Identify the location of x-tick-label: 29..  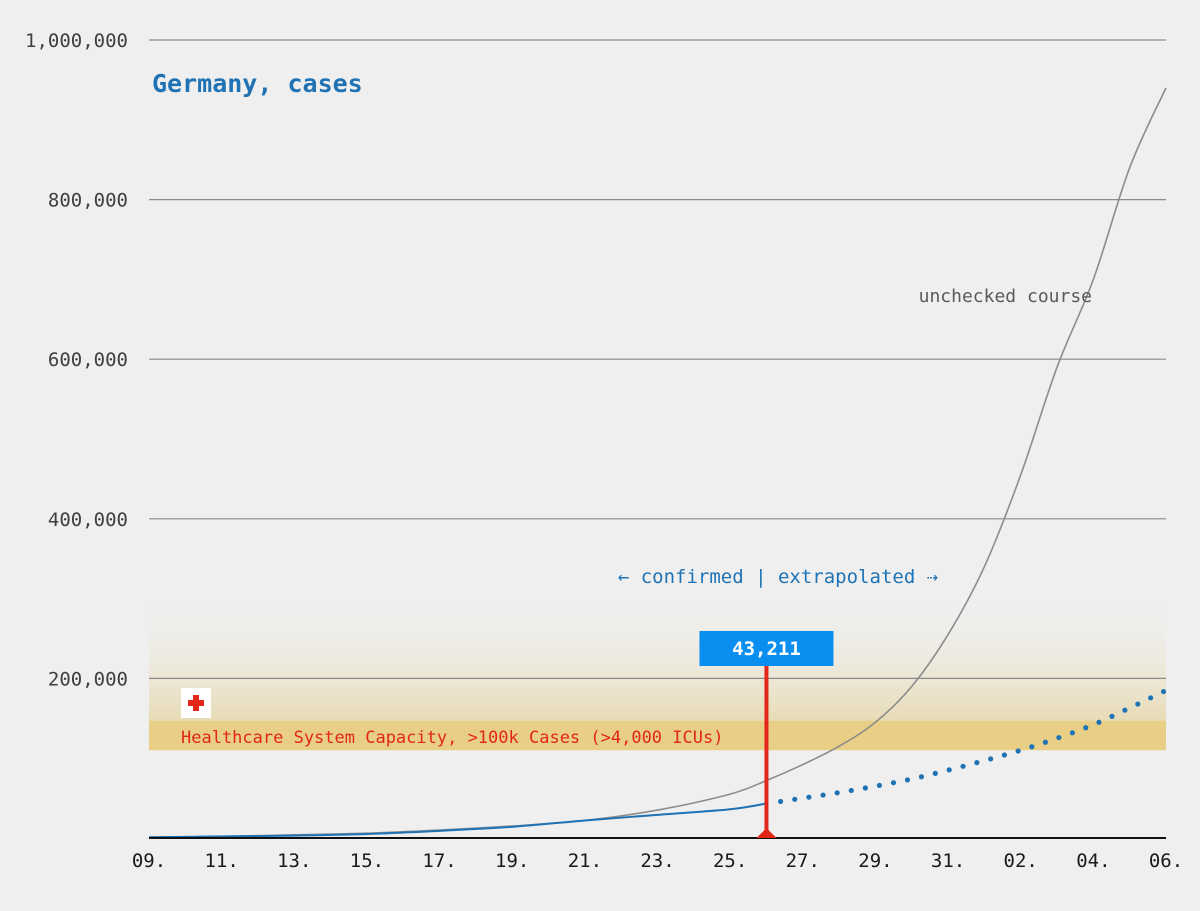
(875, 861).